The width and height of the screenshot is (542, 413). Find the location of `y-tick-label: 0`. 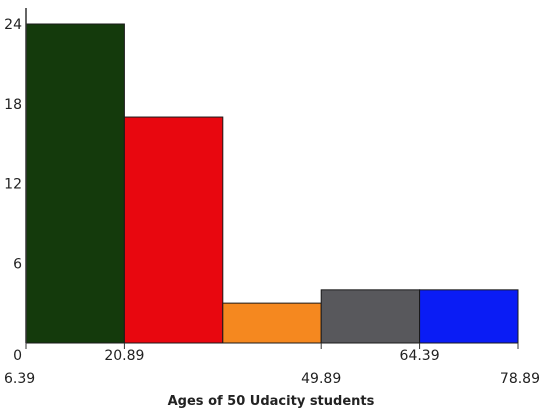

y-tick-label: 0 is located at coordinates (17, 356).